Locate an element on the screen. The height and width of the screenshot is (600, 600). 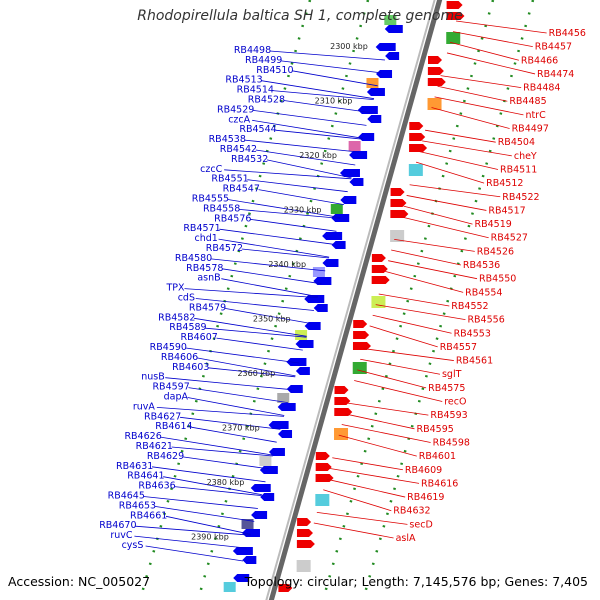
right-gene-label: RB4632 is located at coordinates (411, 511).